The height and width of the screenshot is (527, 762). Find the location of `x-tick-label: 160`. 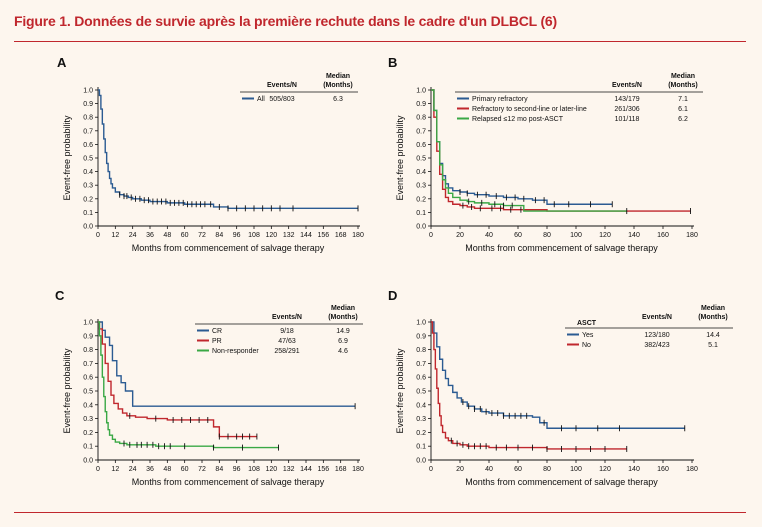

x-tick-label: 160 is located at coordinates (663, 235).